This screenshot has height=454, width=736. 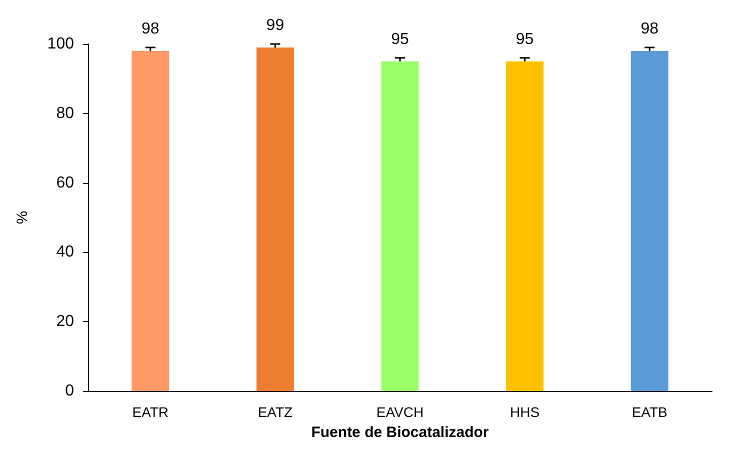 What do you see at coordinates (65, 183) in the screenshot?
I see `y-tick-label: 60` at bounding box center [65, 183].